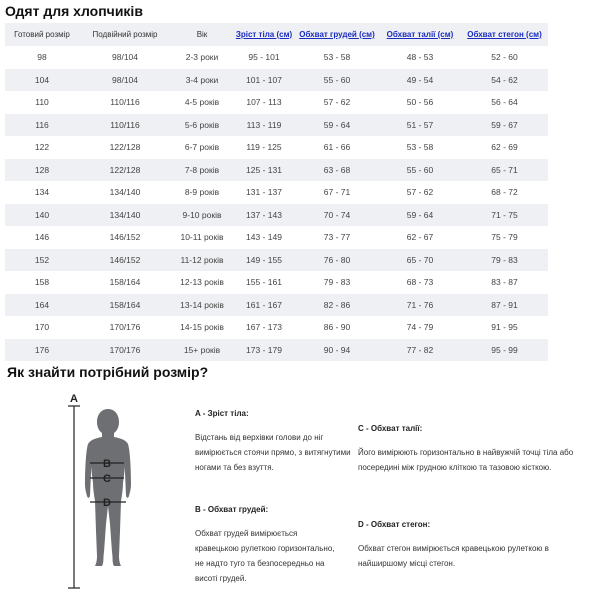  What do you see at coordinates (42, 79) in the screenshot?
I see `table-cell: 104` at bounding box center [42, 79].